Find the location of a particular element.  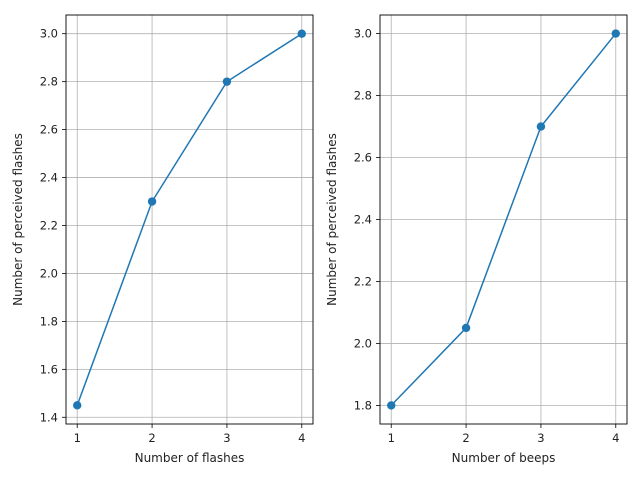

y-tick-label: 1.4 is located at coordinates (49, 417).